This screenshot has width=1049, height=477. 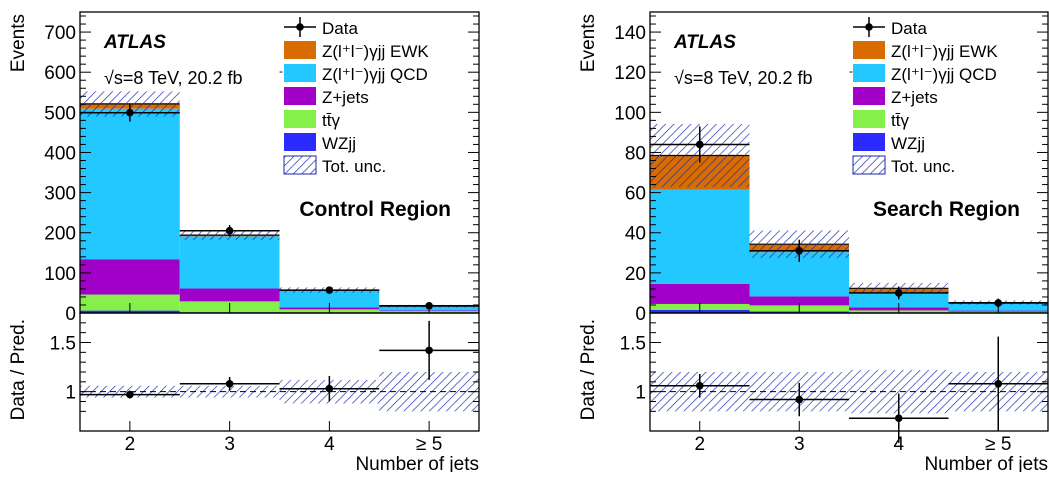 What do you see at coordinates (60, 153) in the screenshot?
I see `y-tick-label: 400` at bounding box center [60, 153].